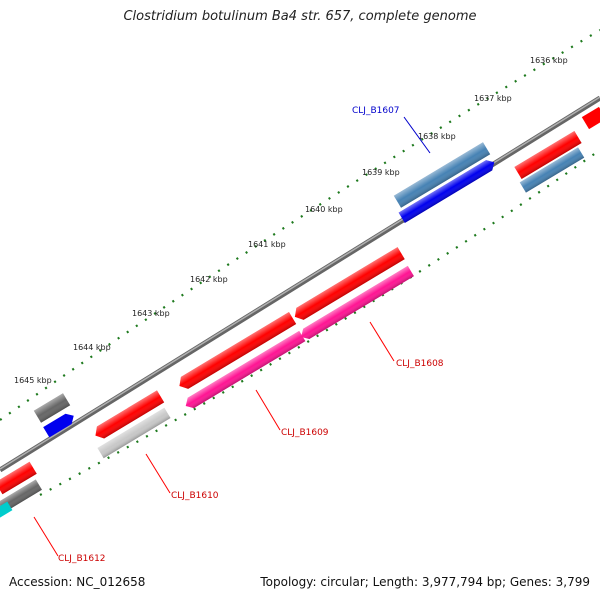  What do you see at coordinates (493, 98) in the screenshot?
I see `kbp-label: 1637 kbp` at bounding box center [493, 98].